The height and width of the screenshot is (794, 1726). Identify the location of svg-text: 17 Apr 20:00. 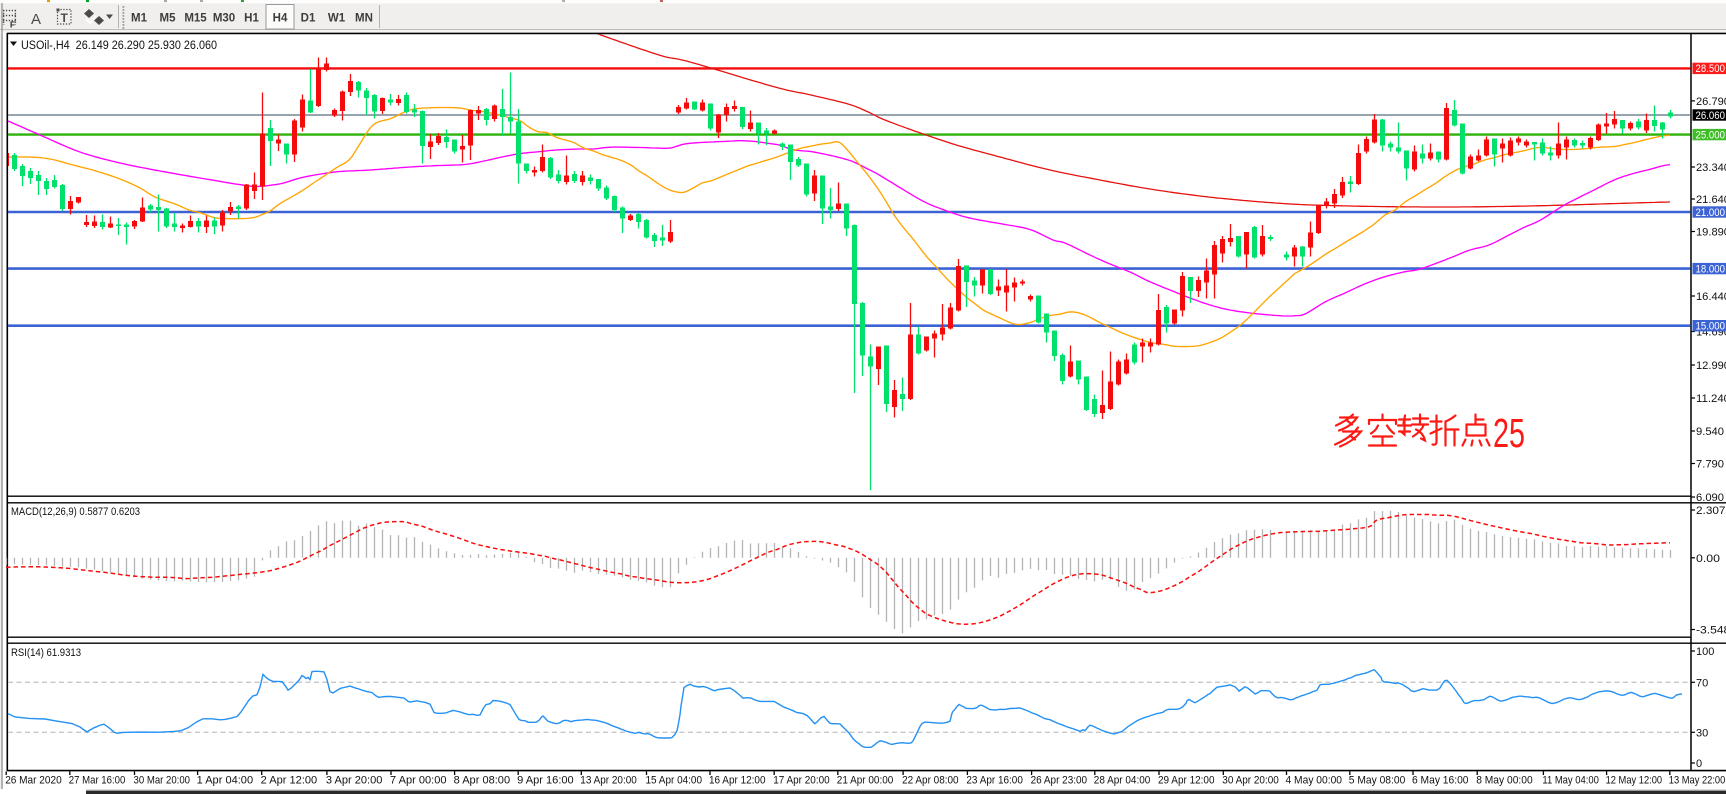
(801, 781).